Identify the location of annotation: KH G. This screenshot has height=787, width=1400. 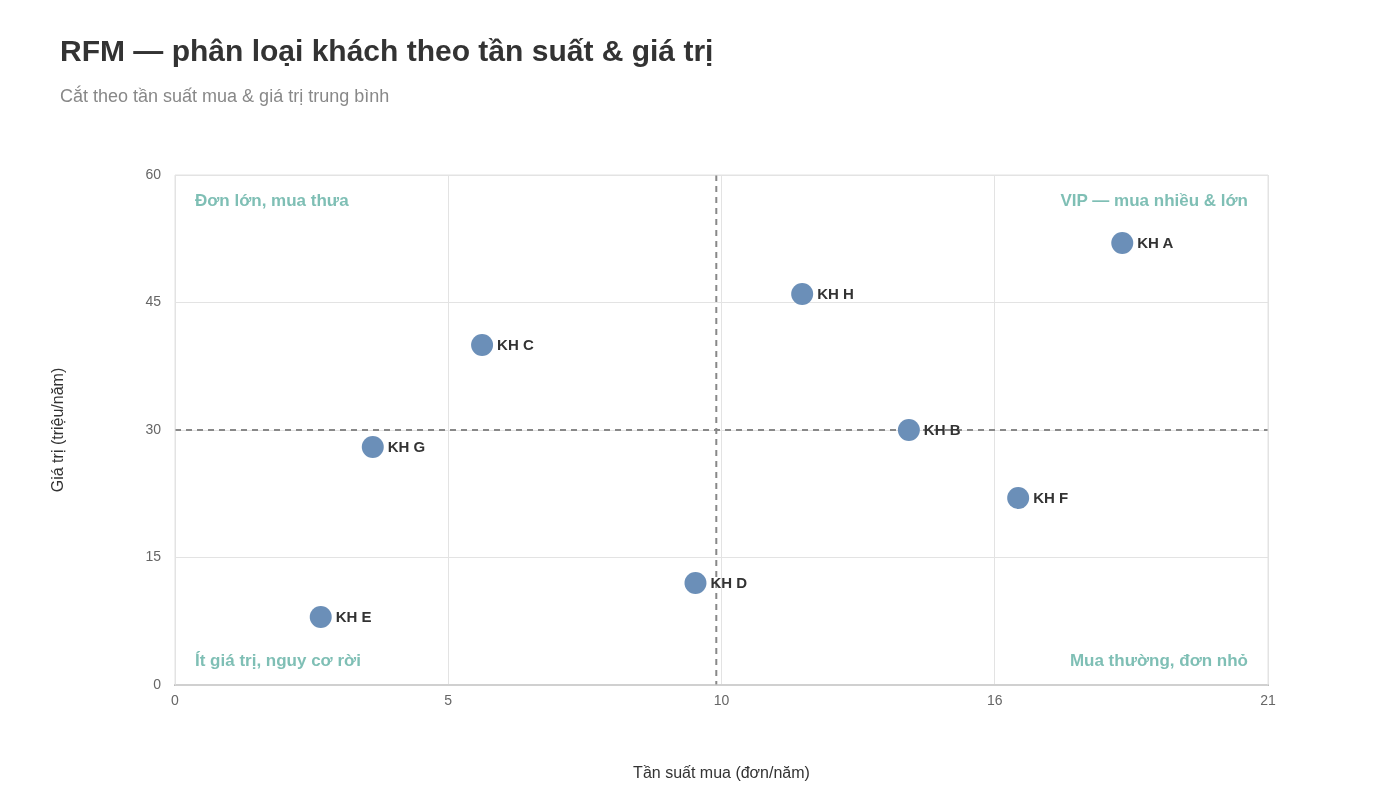
(406, 447).